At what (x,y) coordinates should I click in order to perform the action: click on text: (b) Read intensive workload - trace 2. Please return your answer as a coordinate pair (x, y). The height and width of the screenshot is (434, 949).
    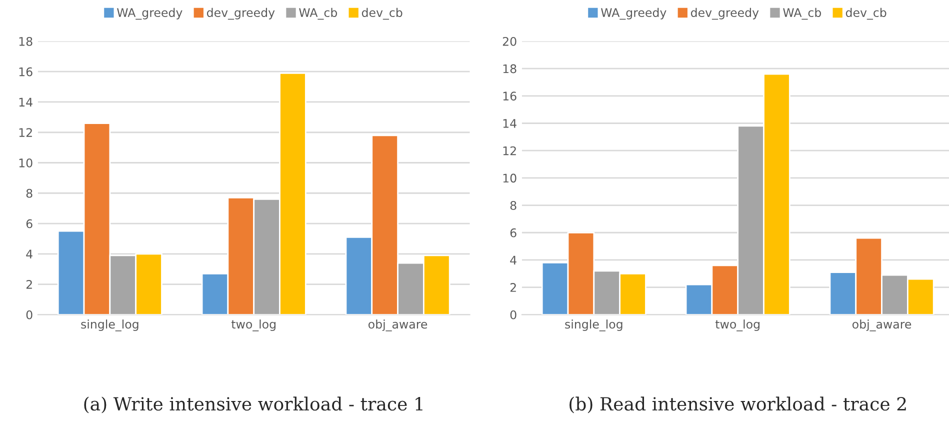
    Looking at the image, I should click on (738, 405).